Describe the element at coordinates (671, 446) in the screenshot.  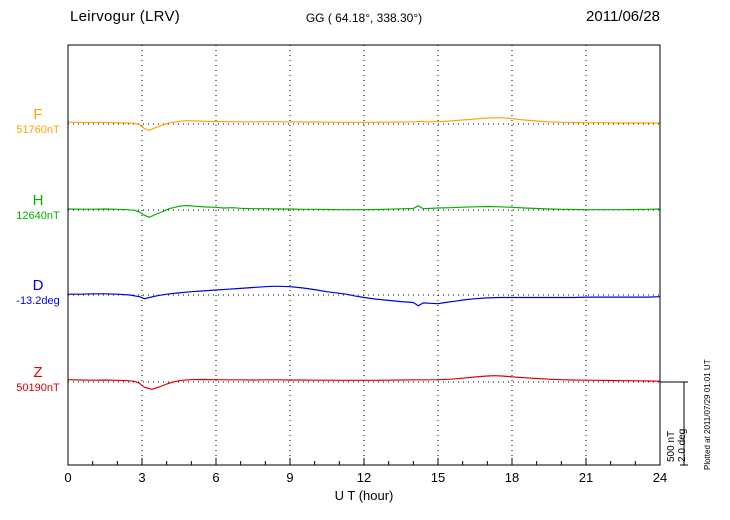
I see `scale-bar-nt-label: 500 nT` at that location.